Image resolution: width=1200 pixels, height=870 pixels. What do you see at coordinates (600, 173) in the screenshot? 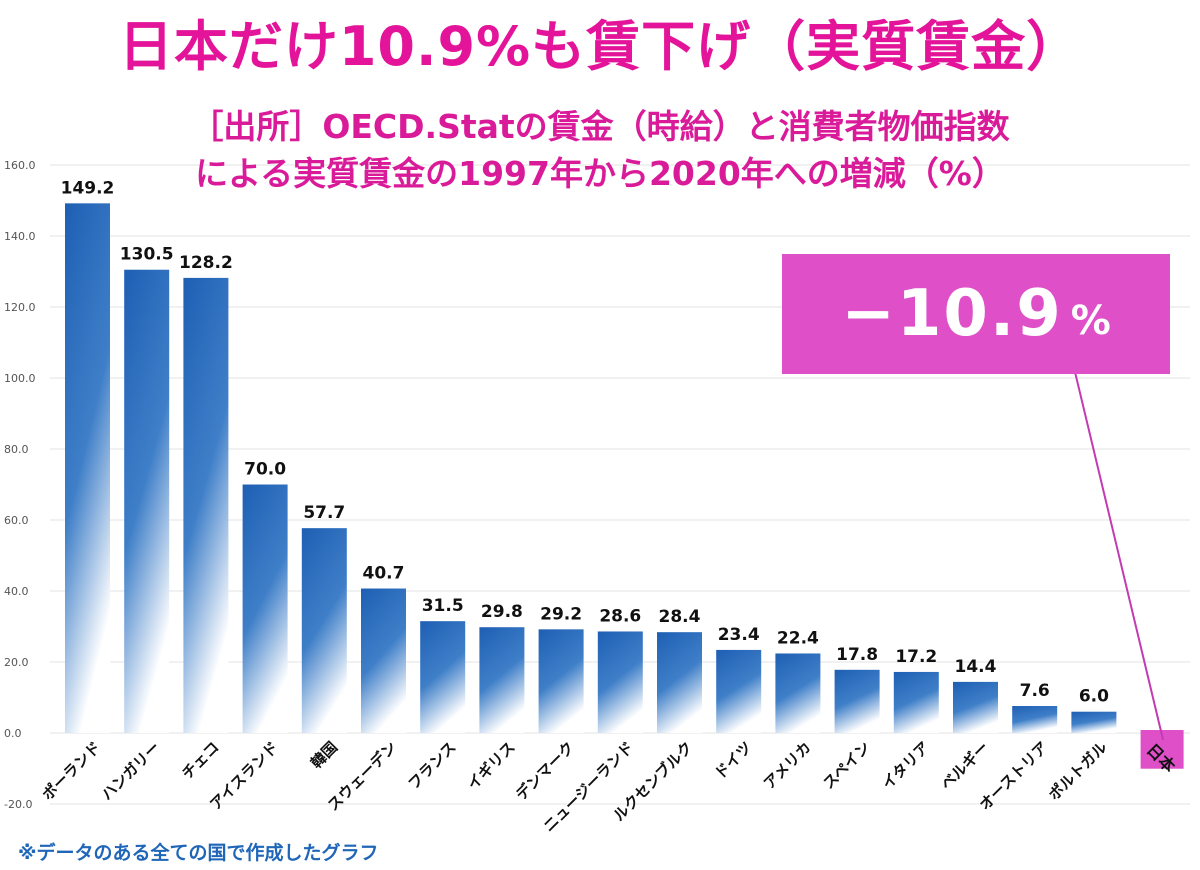
I see `chart-subtitle-line2: による実質賃金の1997年から2020年への増減（%）` at bounding box center [600, 173].